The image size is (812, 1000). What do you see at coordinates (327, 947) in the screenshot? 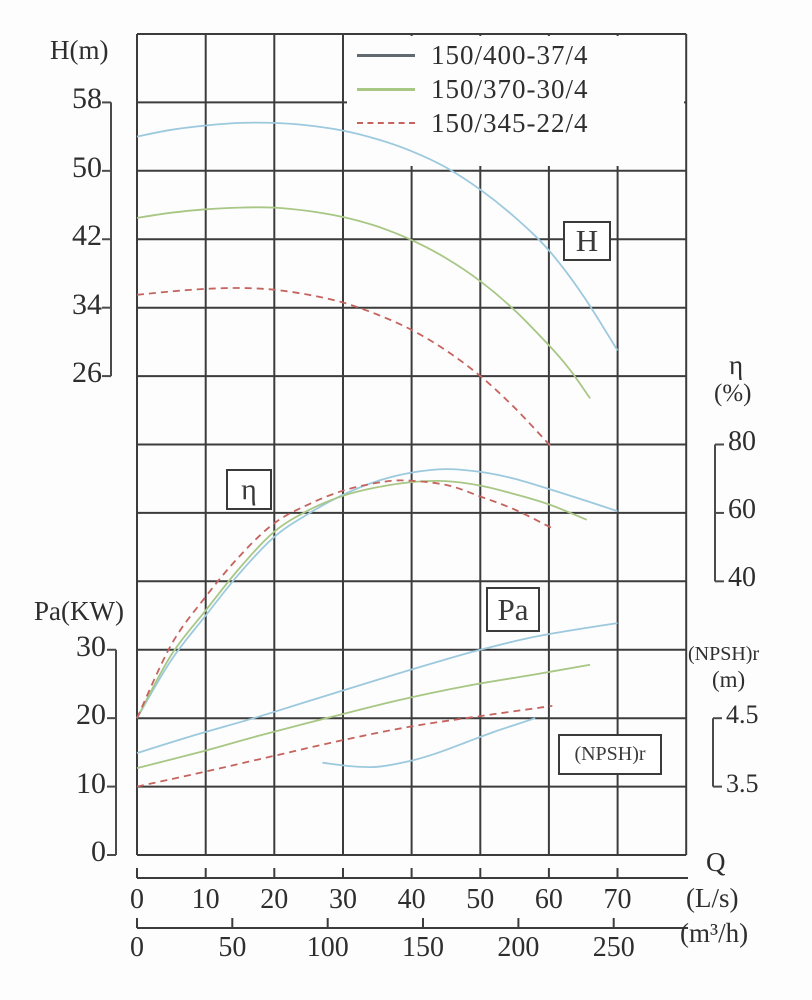
I see `q-m3h-tick-100: 100` at bounding box center [327, 947].